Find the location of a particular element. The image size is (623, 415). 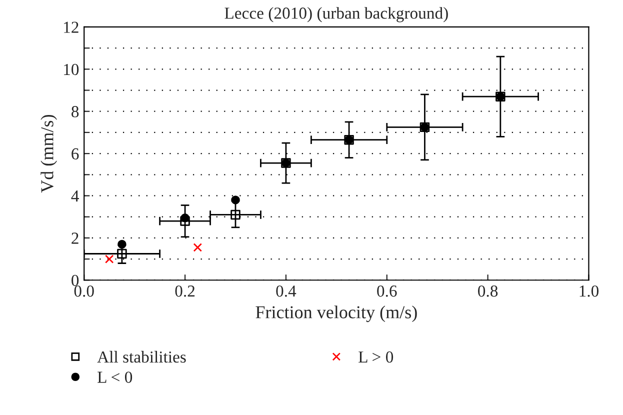

y-tick-label: 12 is located at coordinates (71, 27).